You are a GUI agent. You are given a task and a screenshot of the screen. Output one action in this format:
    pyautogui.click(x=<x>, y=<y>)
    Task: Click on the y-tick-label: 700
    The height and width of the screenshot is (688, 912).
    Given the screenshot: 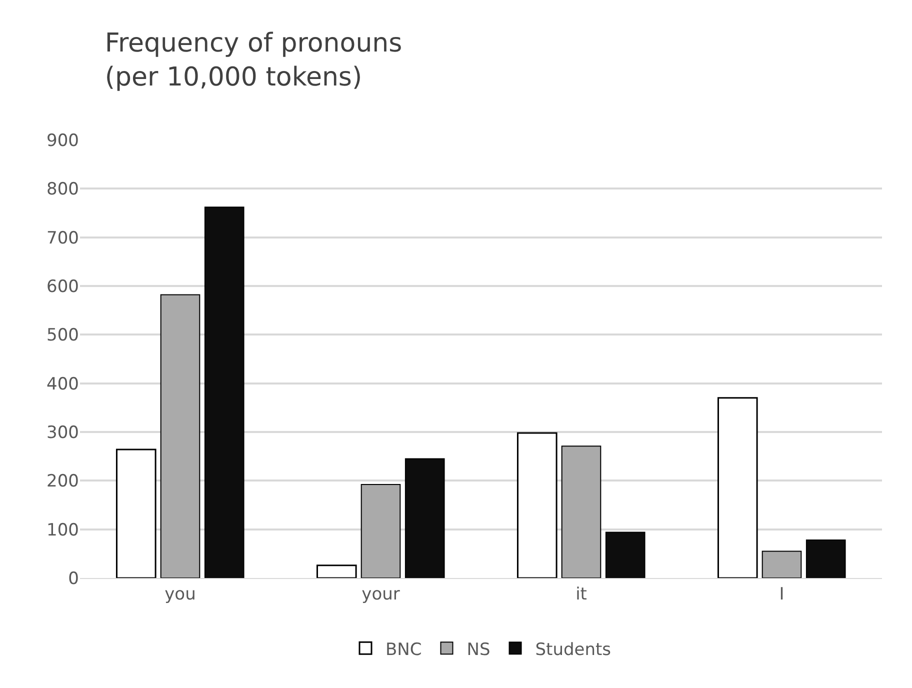 What is the action you would take?
    pyautogui.click(x=62, y=238)
    